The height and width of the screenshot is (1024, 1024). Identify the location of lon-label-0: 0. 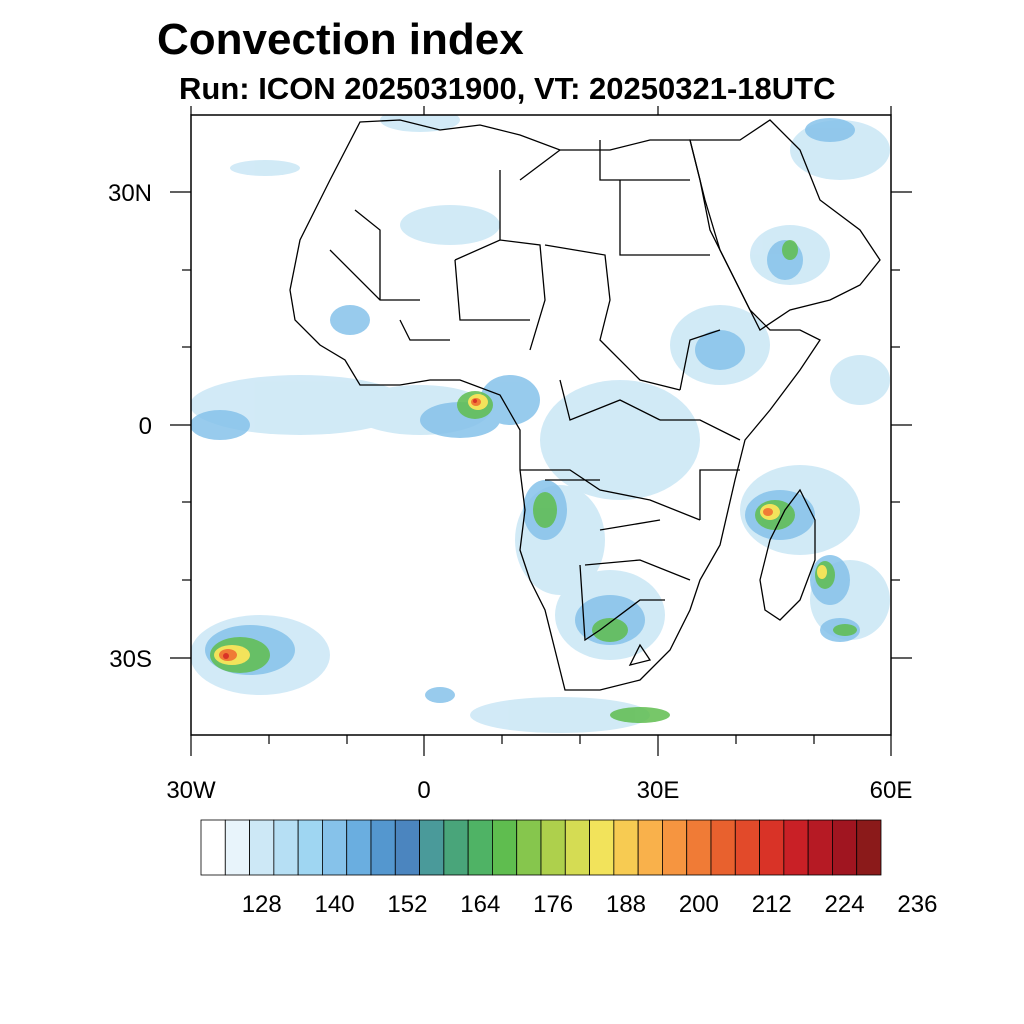
(423, 790).